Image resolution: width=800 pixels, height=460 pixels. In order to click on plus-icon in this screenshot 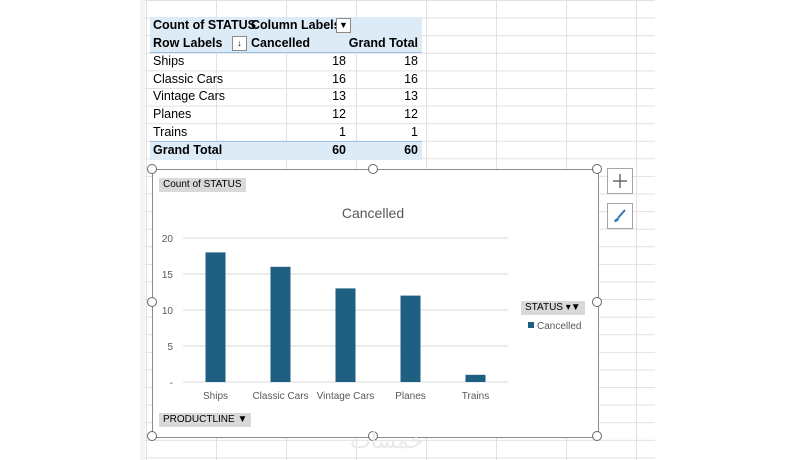, I will do `click(620, 181)`.